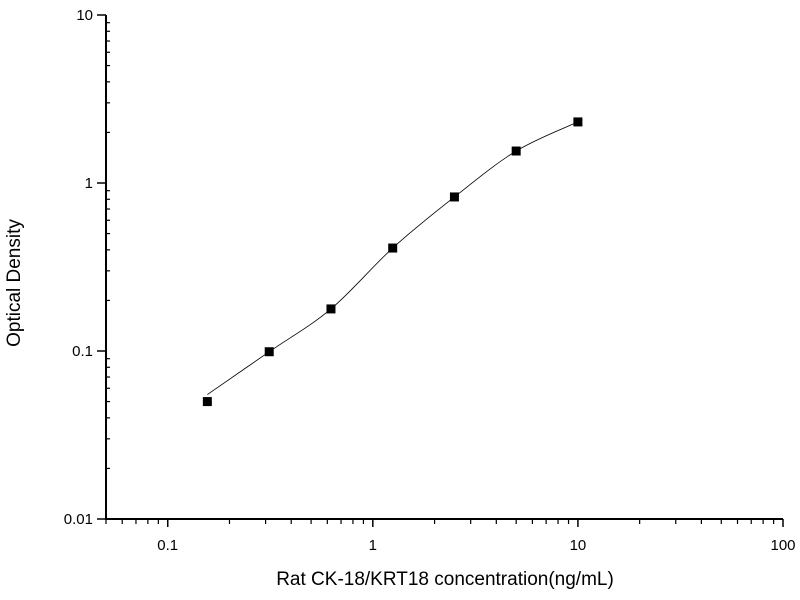 The width and height of the screenshot is (800, 600). What do you see at coordinates (445, 579) in the screenshot?
I see `x-axis-title: Rat CK-18/KRT18 concentration(ng/mL)` at bounding box center [445, 579].